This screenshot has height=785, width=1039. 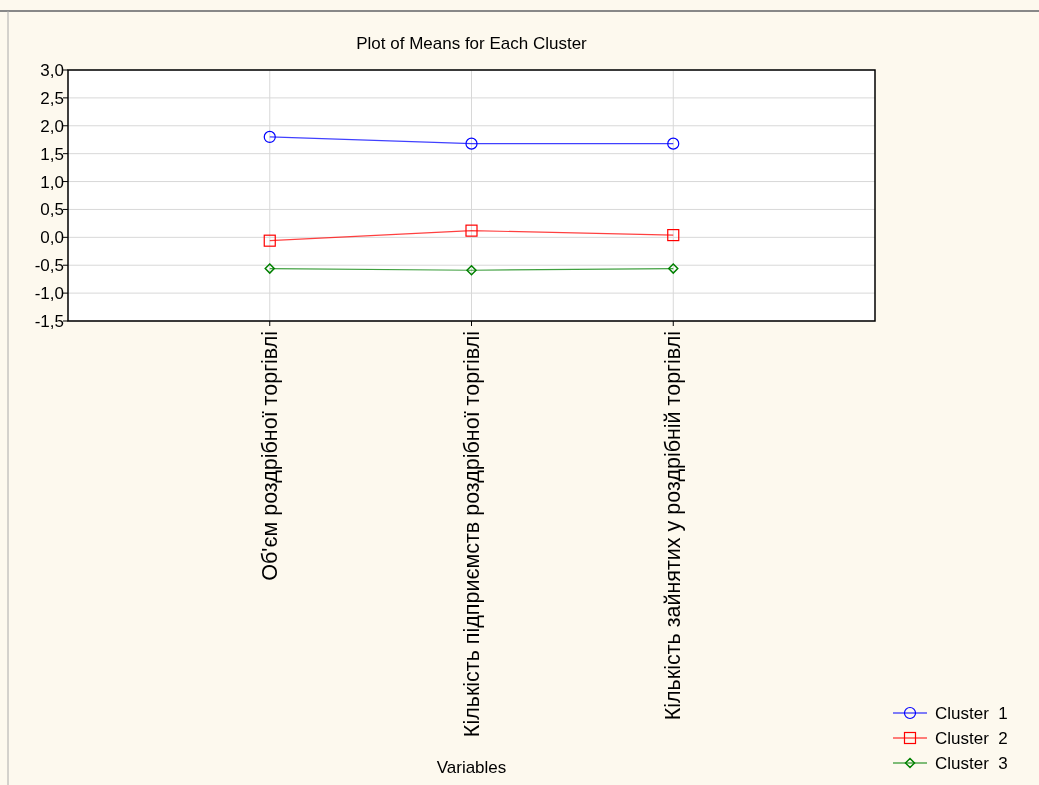 What do you see at coordinates (269, 456) in the screenshot?
I see `x-tick-label: Об'єм роздрібної торгівлі` at bounding box center [269, 456].